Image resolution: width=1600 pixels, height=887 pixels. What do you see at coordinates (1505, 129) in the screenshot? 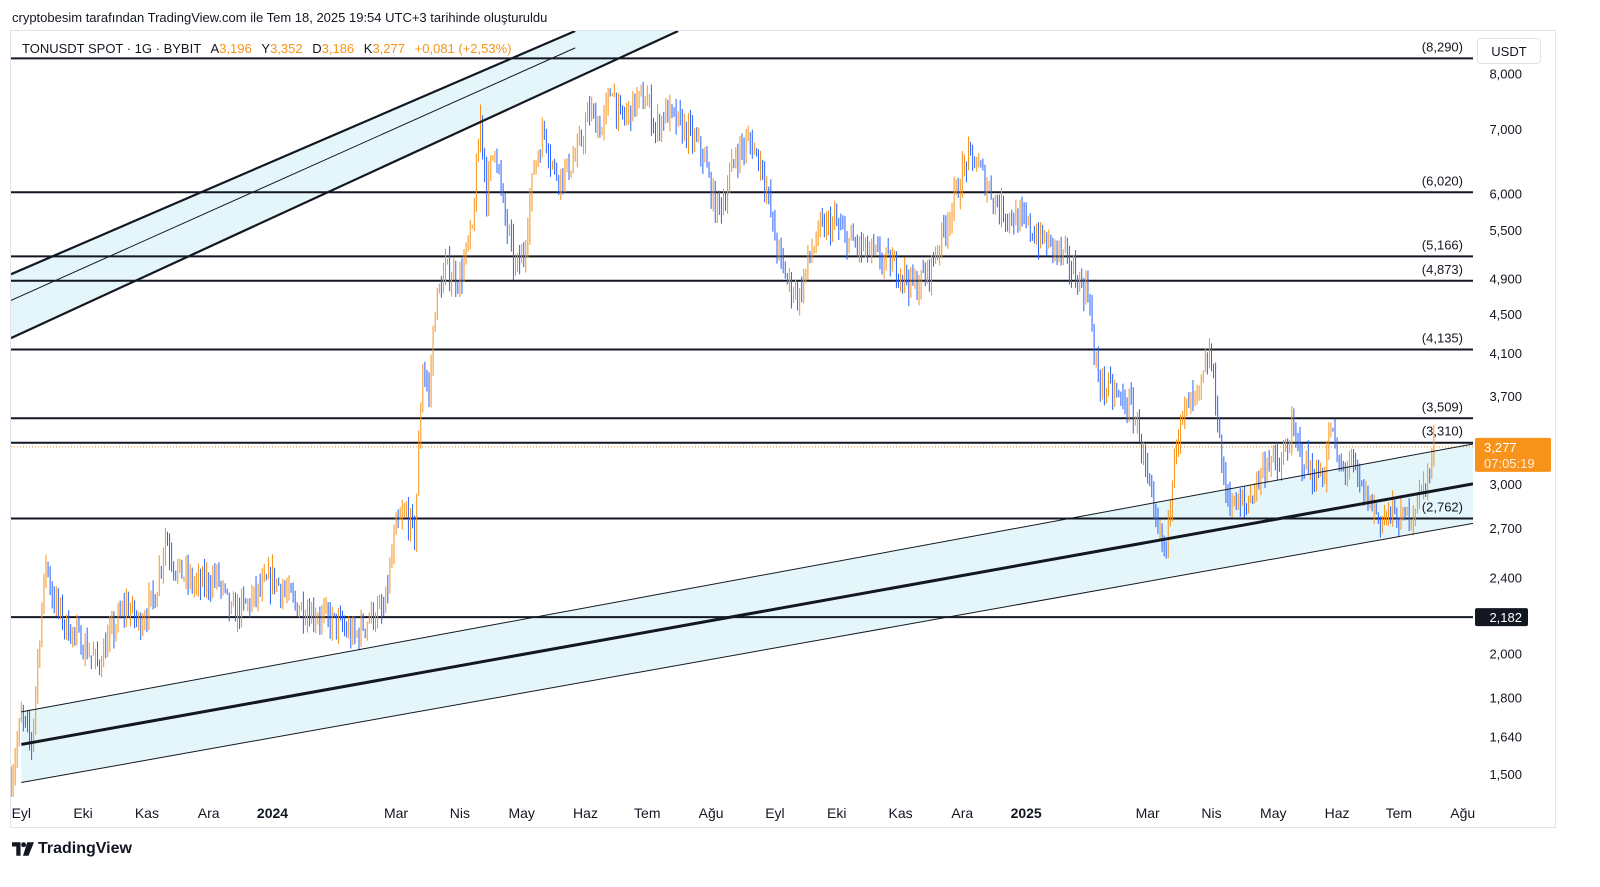
I see `price-tick-label: 7,000` at bounding box center [1505, 129].